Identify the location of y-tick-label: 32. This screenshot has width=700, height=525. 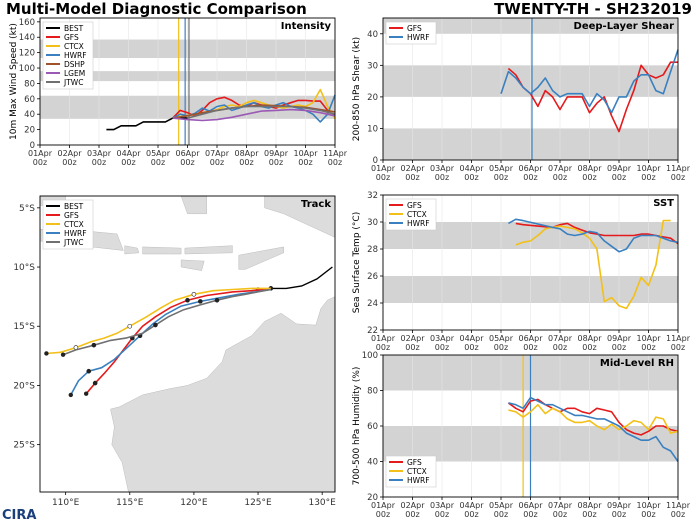
(372, 196).